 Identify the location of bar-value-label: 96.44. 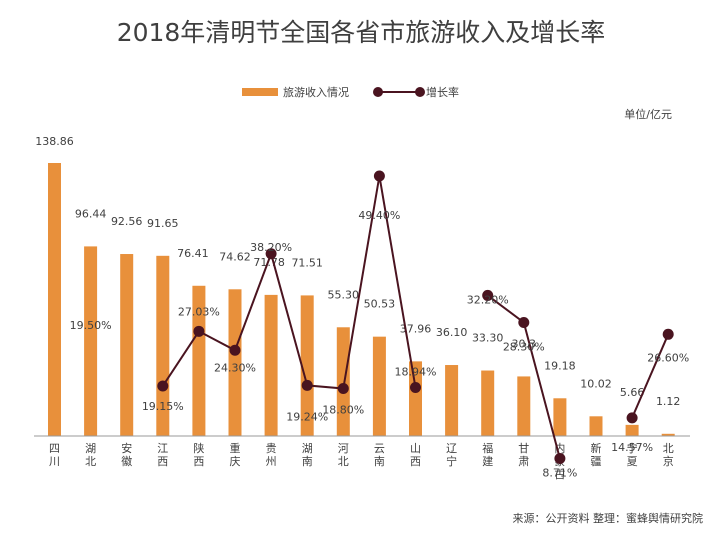
(91, 213).